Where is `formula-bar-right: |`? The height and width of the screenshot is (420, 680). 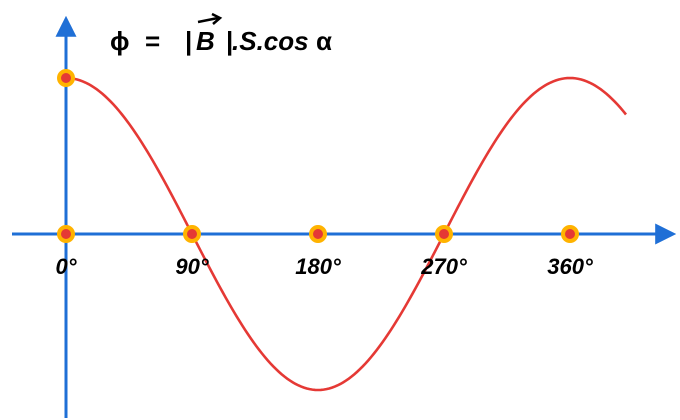
formula-bar-right: | is located at coordinates (229, 41).